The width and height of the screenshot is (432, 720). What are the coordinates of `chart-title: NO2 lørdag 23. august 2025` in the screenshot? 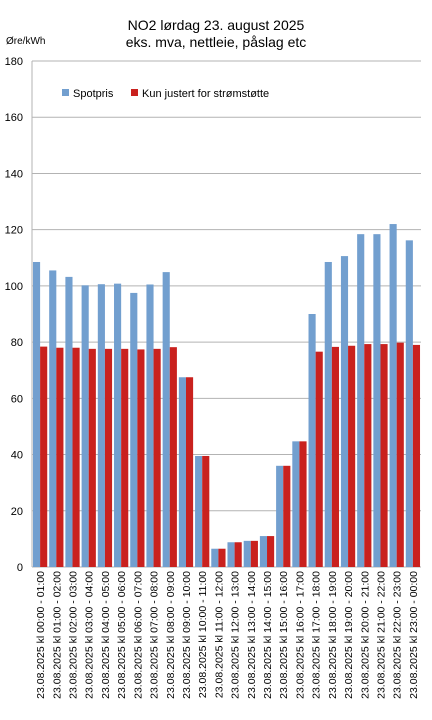 It's located at (216, 25).